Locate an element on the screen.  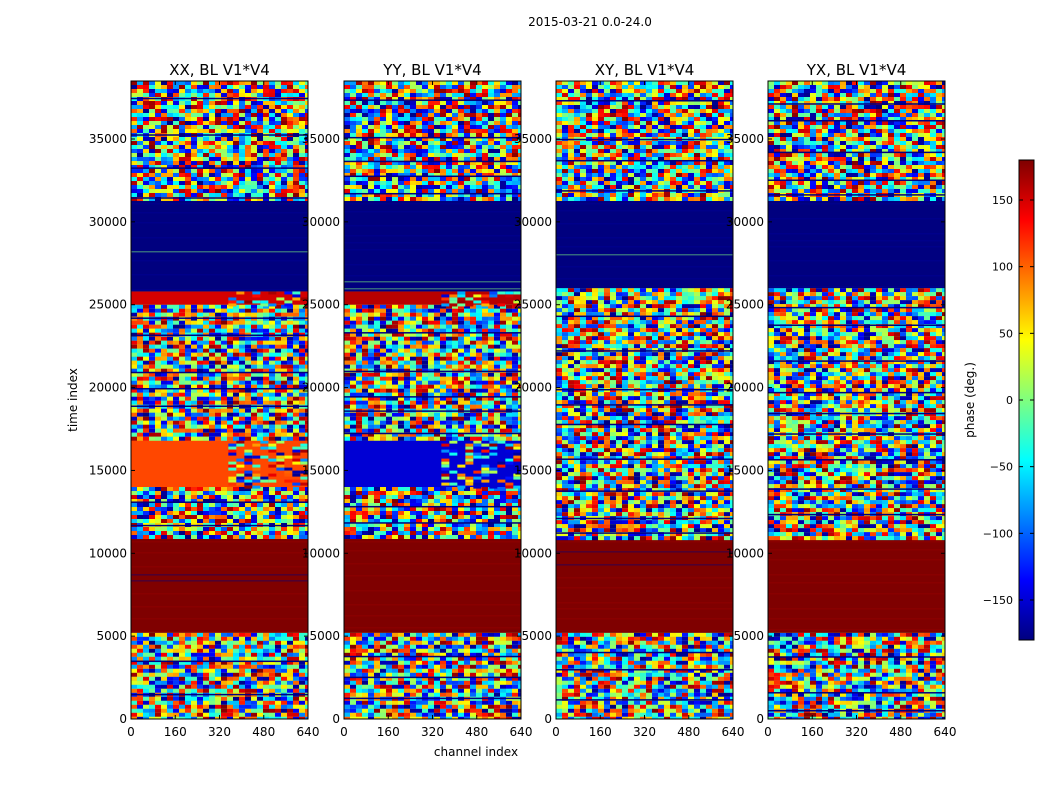
colorbar-tick-label: 0 is located at coordinates (1009, 400).